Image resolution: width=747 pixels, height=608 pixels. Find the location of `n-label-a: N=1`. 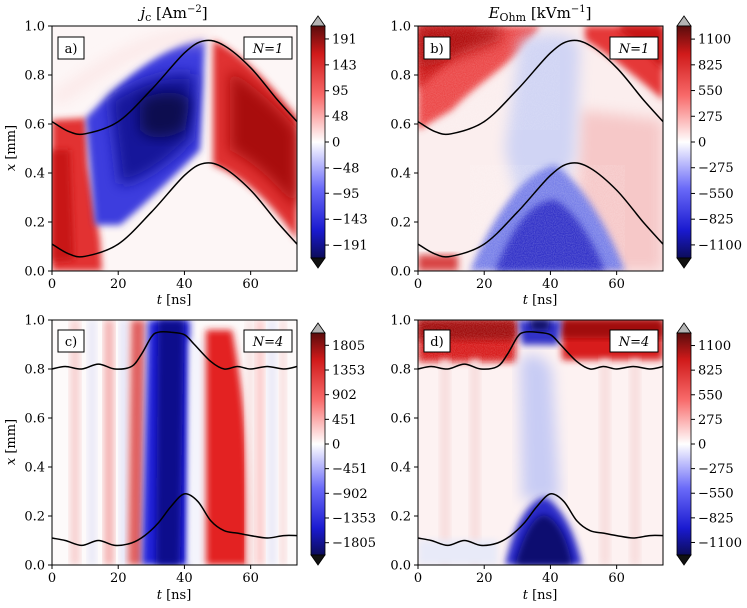

n-label-a: N=1 is located at coordinates (268, 48).